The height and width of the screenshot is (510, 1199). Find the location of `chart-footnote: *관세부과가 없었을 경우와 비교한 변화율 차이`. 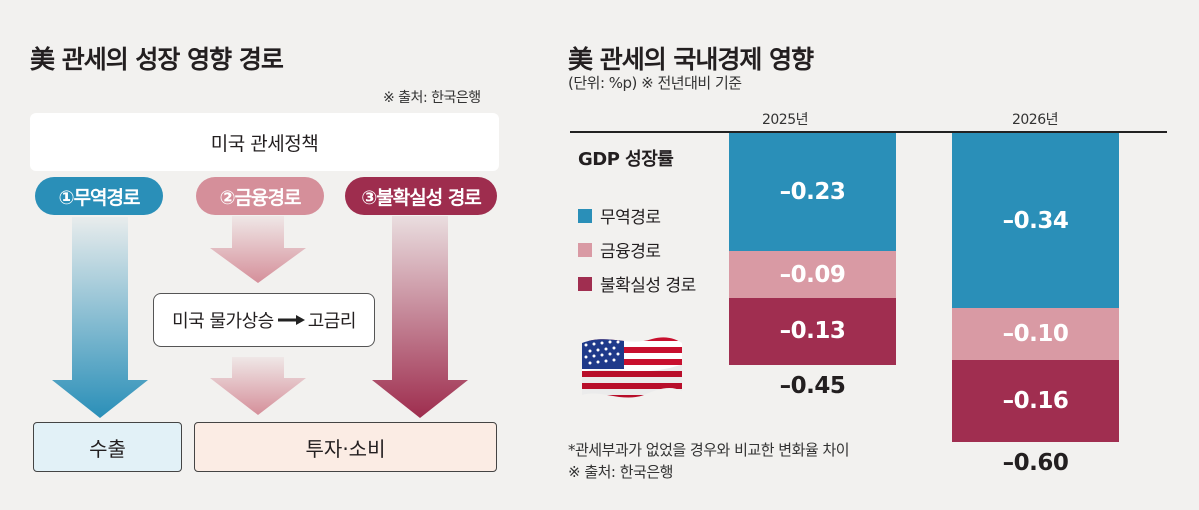

chart-footnote: *관세부과가 없었을 경우와 비교한 변화율 차이 is located at coordinates (709, 450).